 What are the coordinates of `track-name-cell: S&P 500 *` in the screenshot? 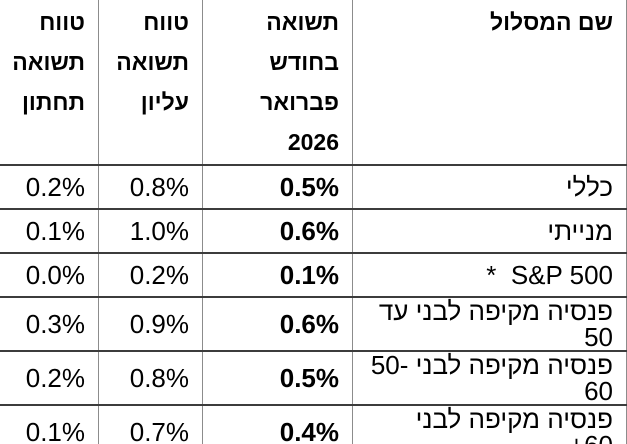 It's located at (489, 275).